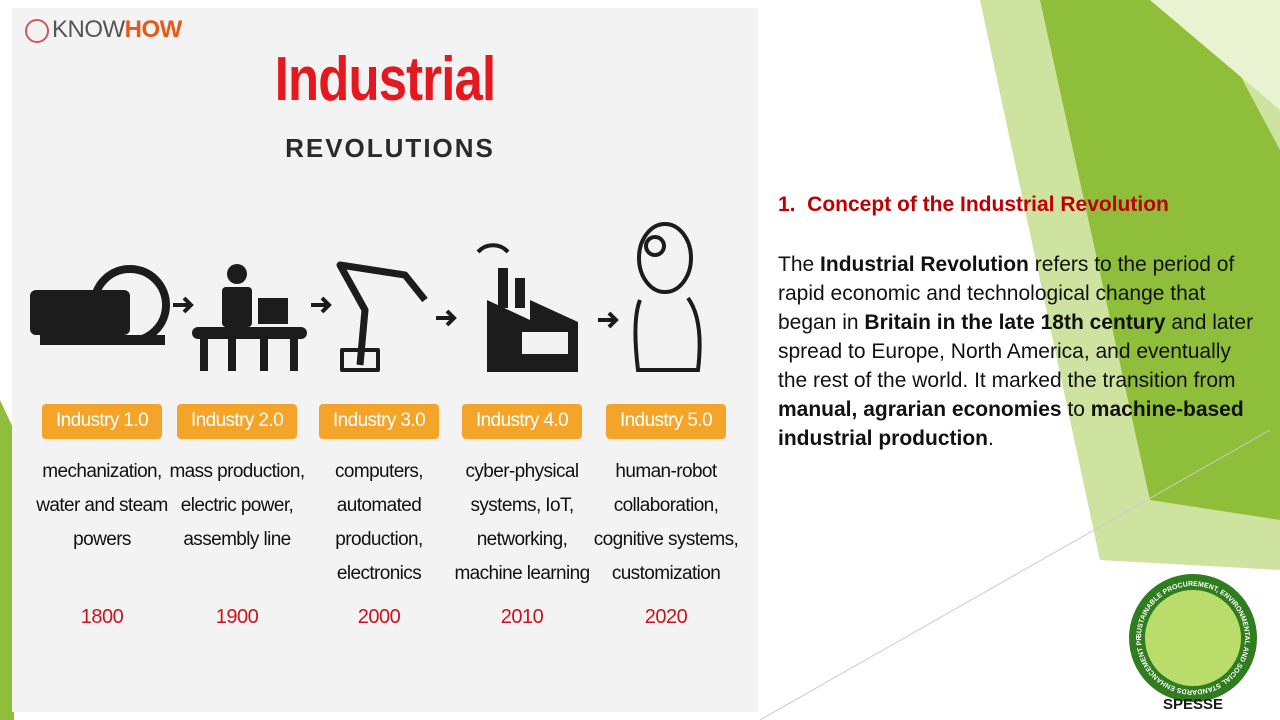 The height and width of the screenshot is (720, 1280). What do you see at coordinates (102, 617) in the screenshot?
I see `stage-year: 1800` at bounding box center [102, 617].